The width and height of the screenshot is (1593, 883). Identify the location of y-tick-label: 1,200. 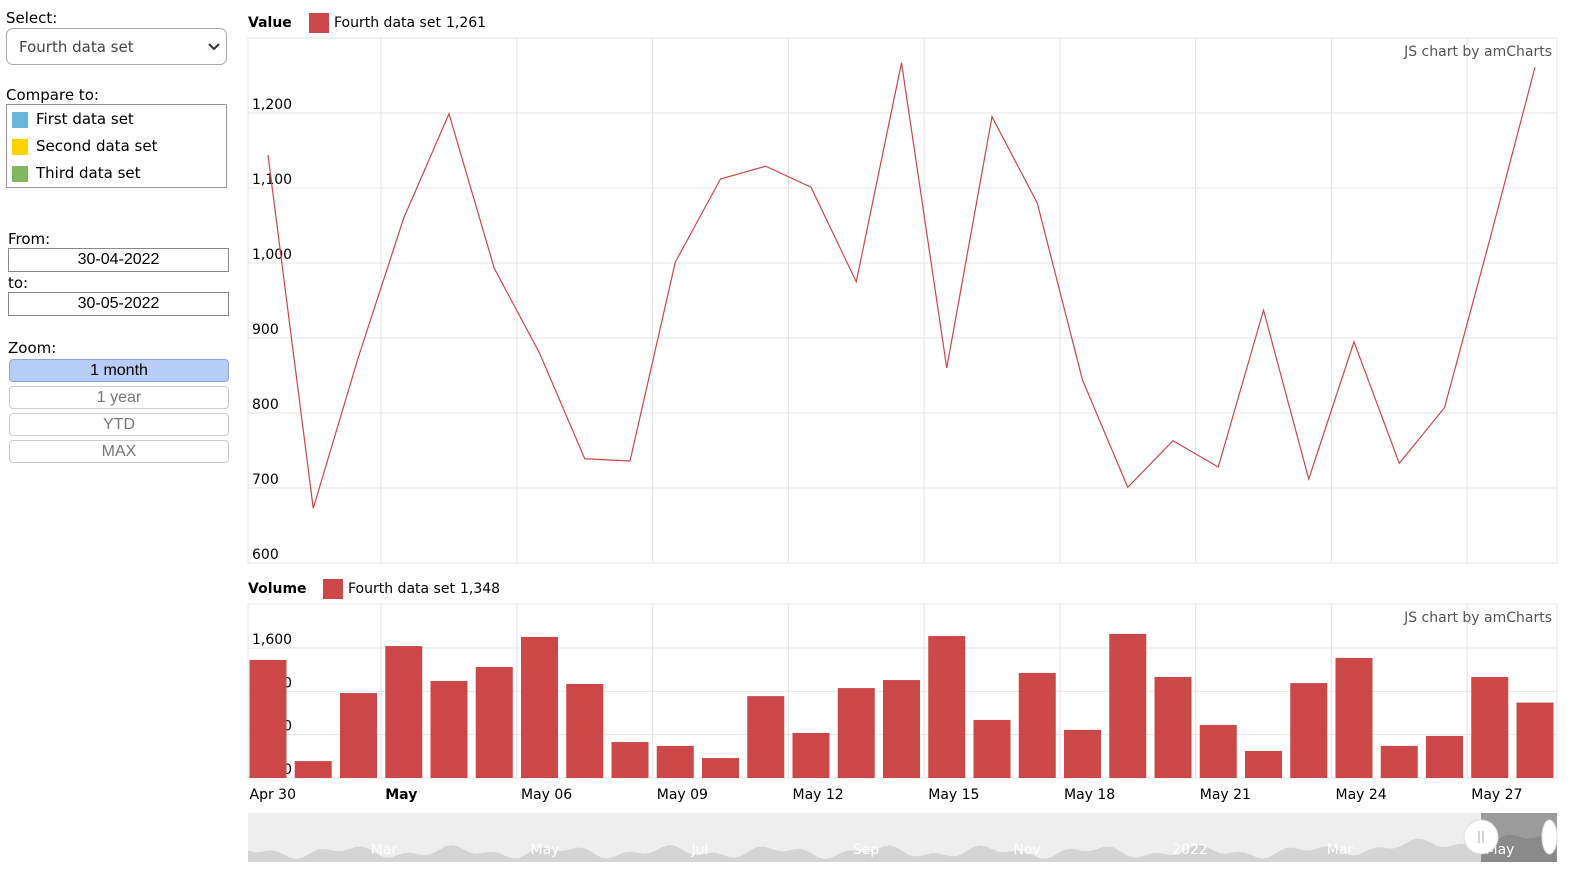
(272, 105).